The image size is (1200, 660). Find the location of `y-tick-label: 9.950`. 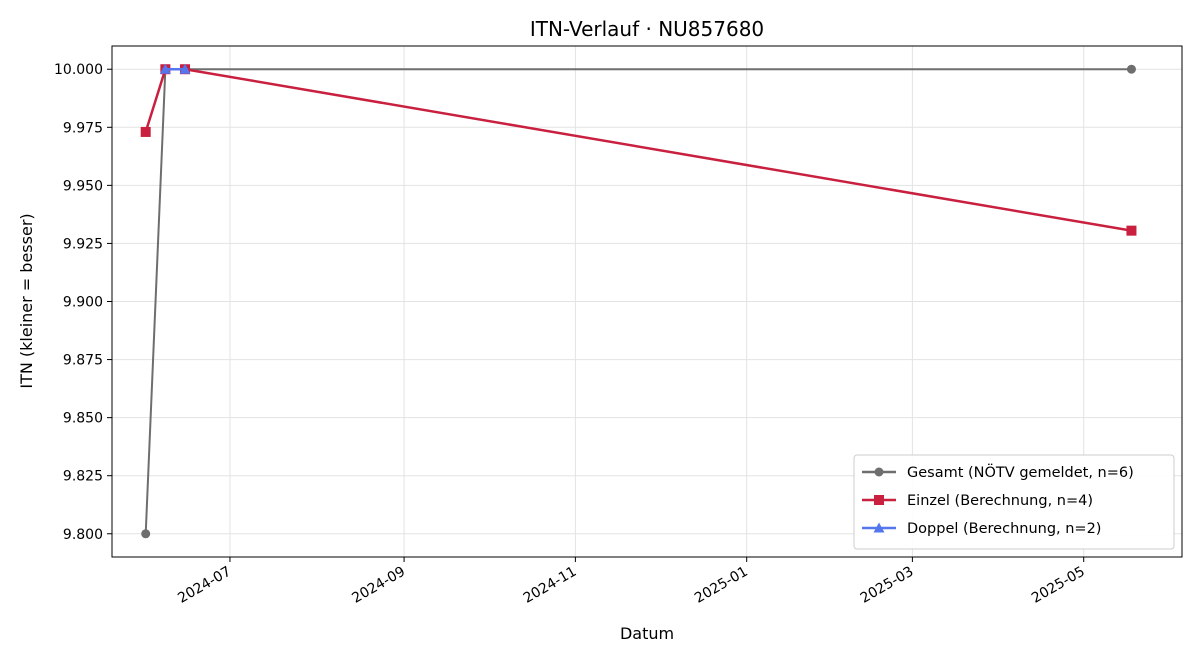

y-tick-label: 9.950 is located at coordinates (83, 186).